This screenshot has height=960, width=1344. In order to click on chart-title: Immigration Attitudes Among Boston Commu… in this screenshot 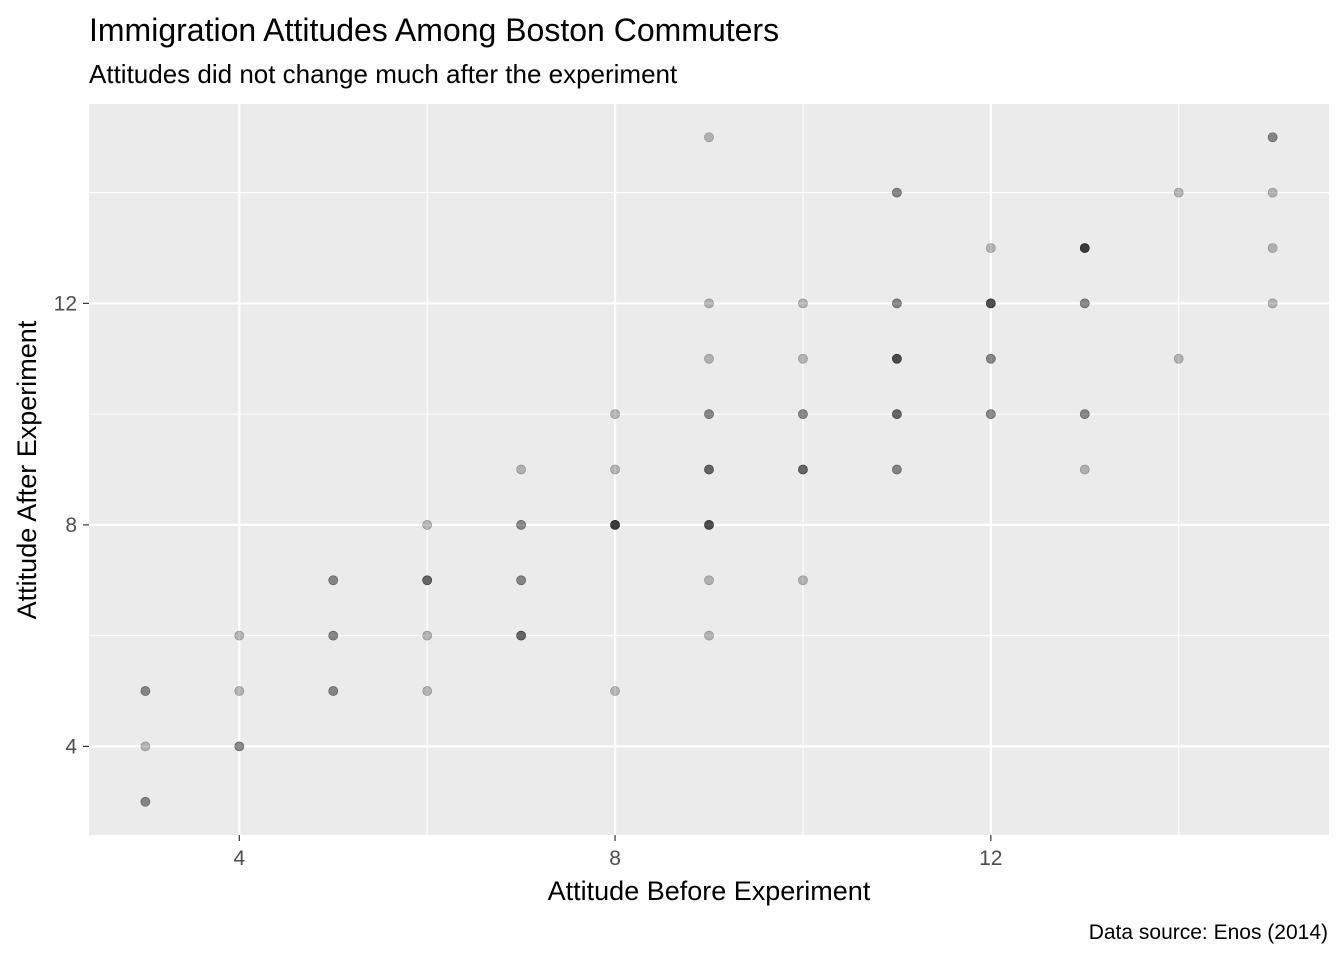, I will do `click(434, 30)`.